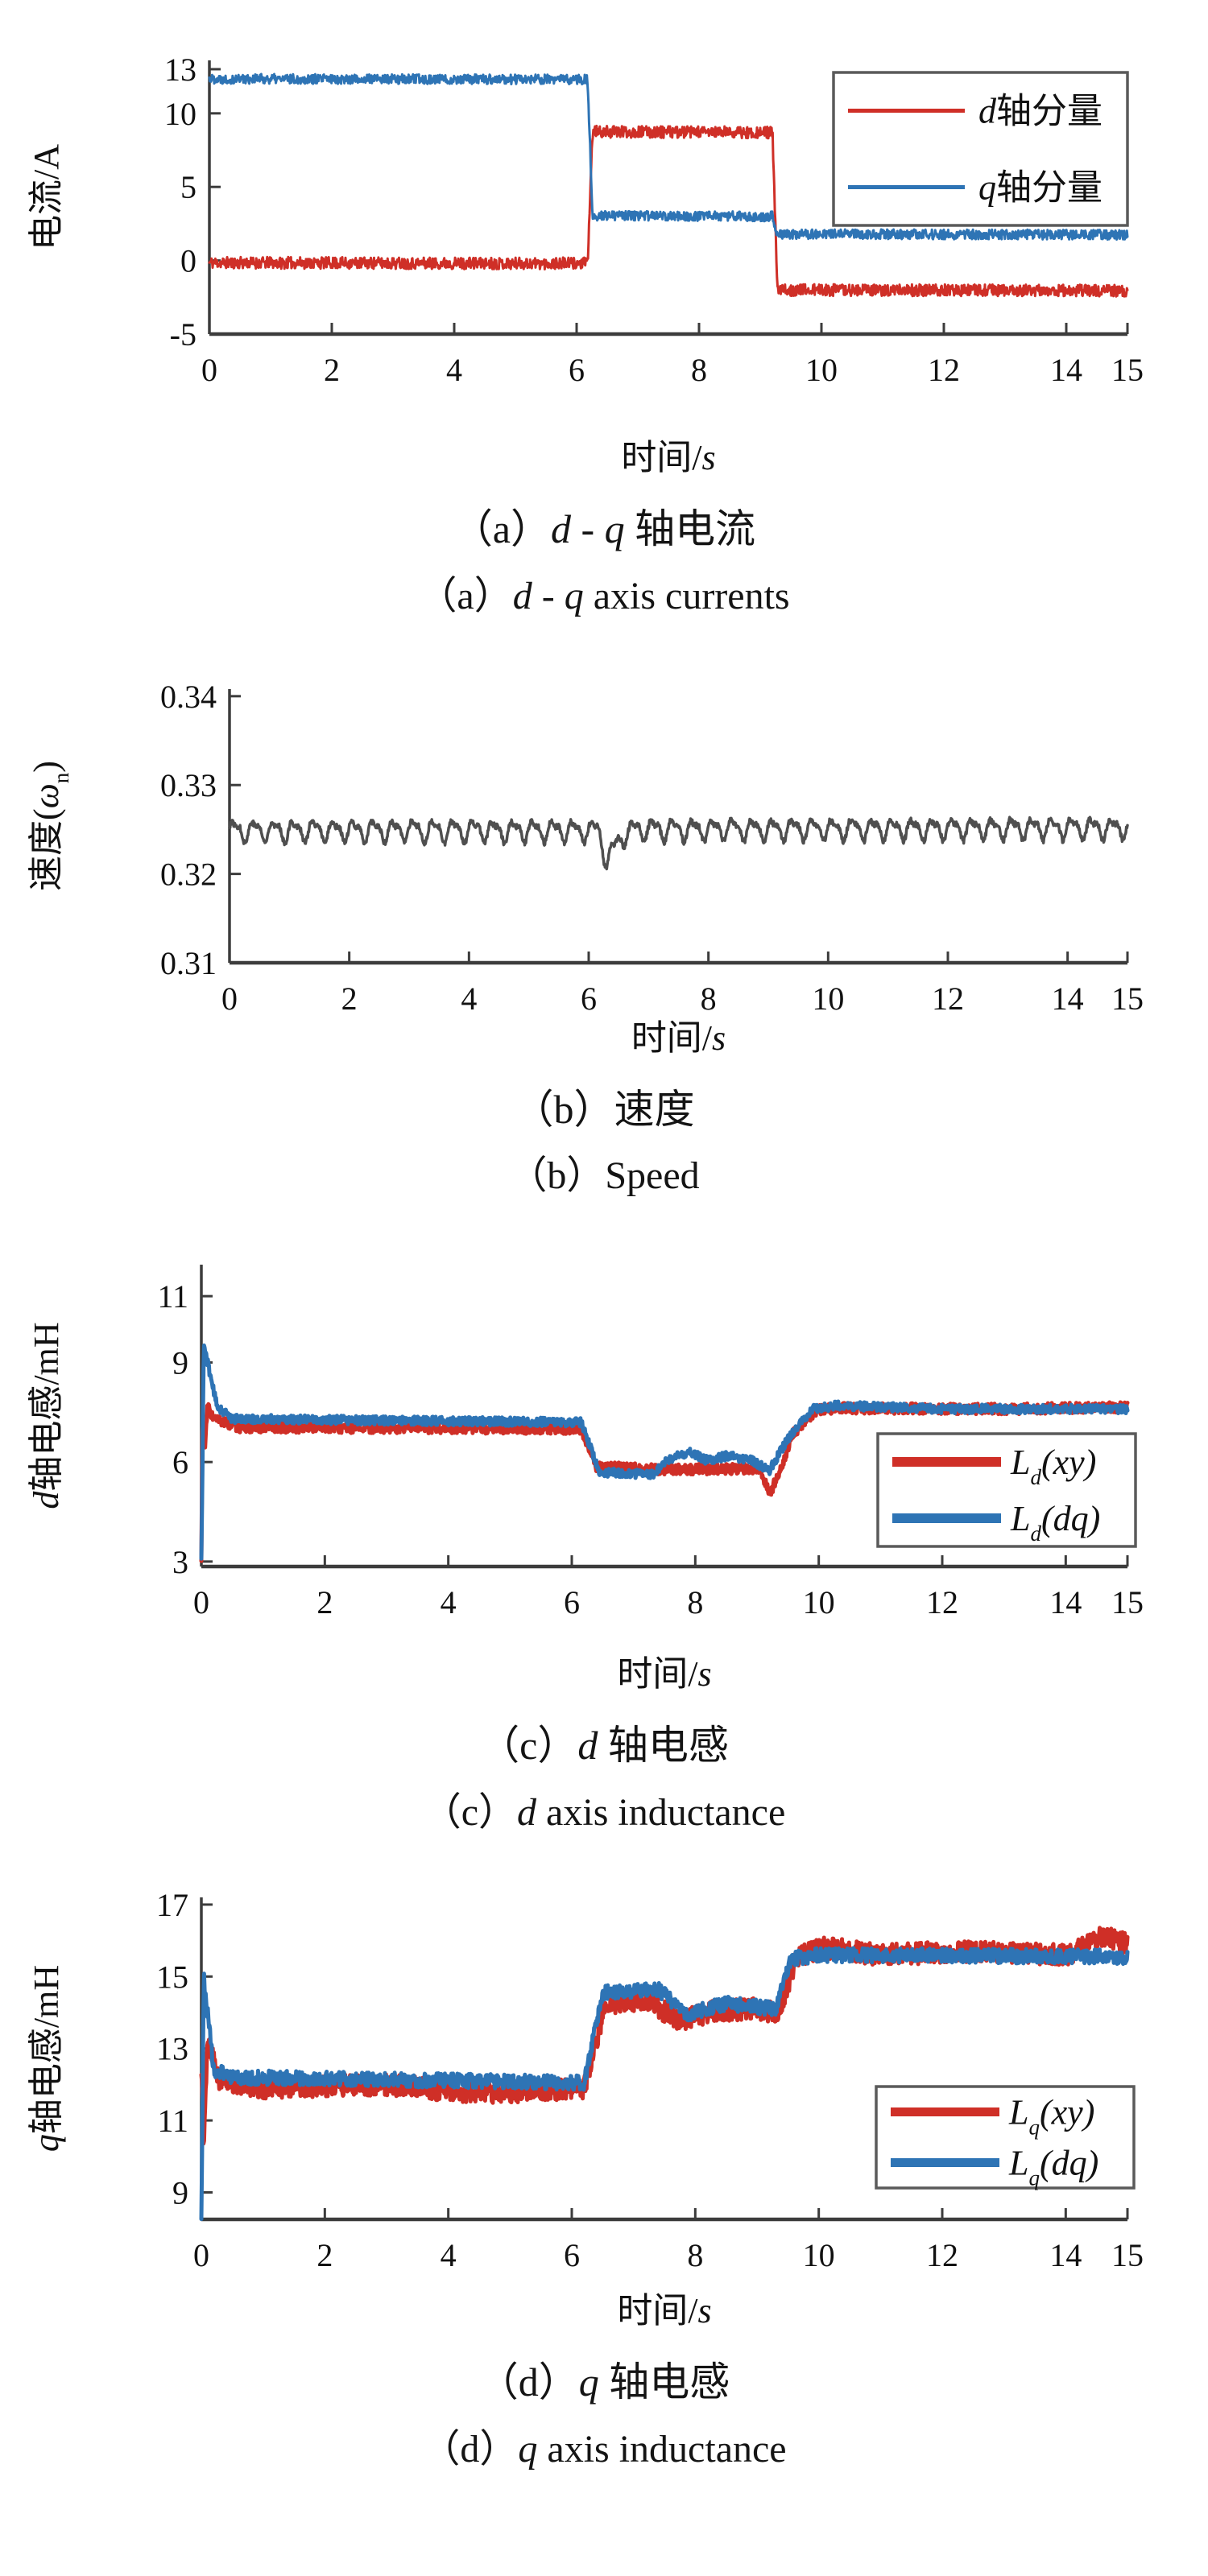 This screenshot has width=1208, height=2576. Describe the element at coordinates (188, 785) in the screenshot. I see `svg-text: 0.33` at that location.